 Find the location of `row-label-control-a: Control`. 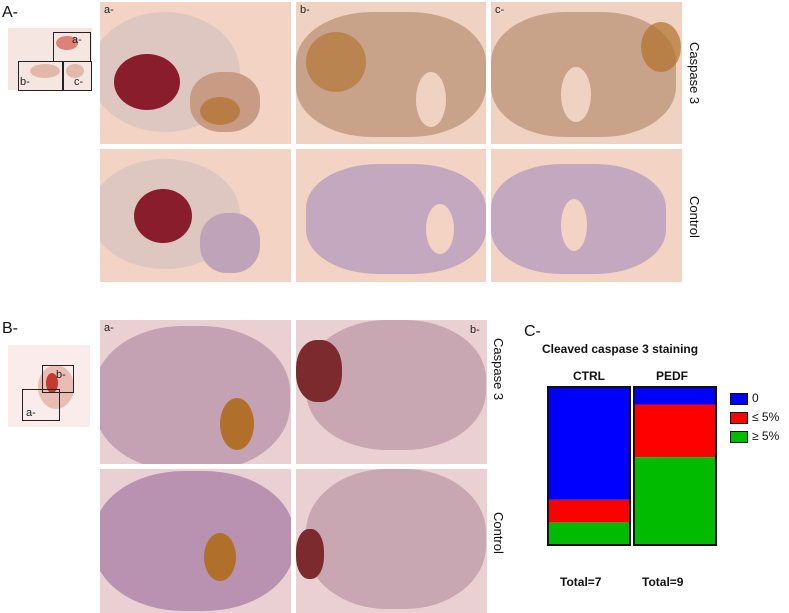

row-label-control-a: Control is located at coordinates (694, 217).